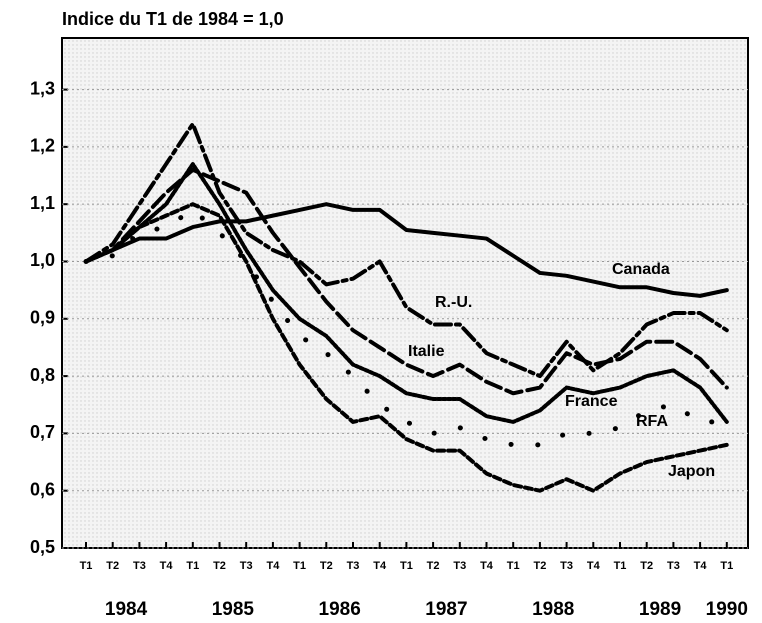 The height and width of the screenshot is (623, 762). What do you see at coordinates (233, 609) in the screenshot?
I see `year-label: 1985` at bounding box center [233, 609].